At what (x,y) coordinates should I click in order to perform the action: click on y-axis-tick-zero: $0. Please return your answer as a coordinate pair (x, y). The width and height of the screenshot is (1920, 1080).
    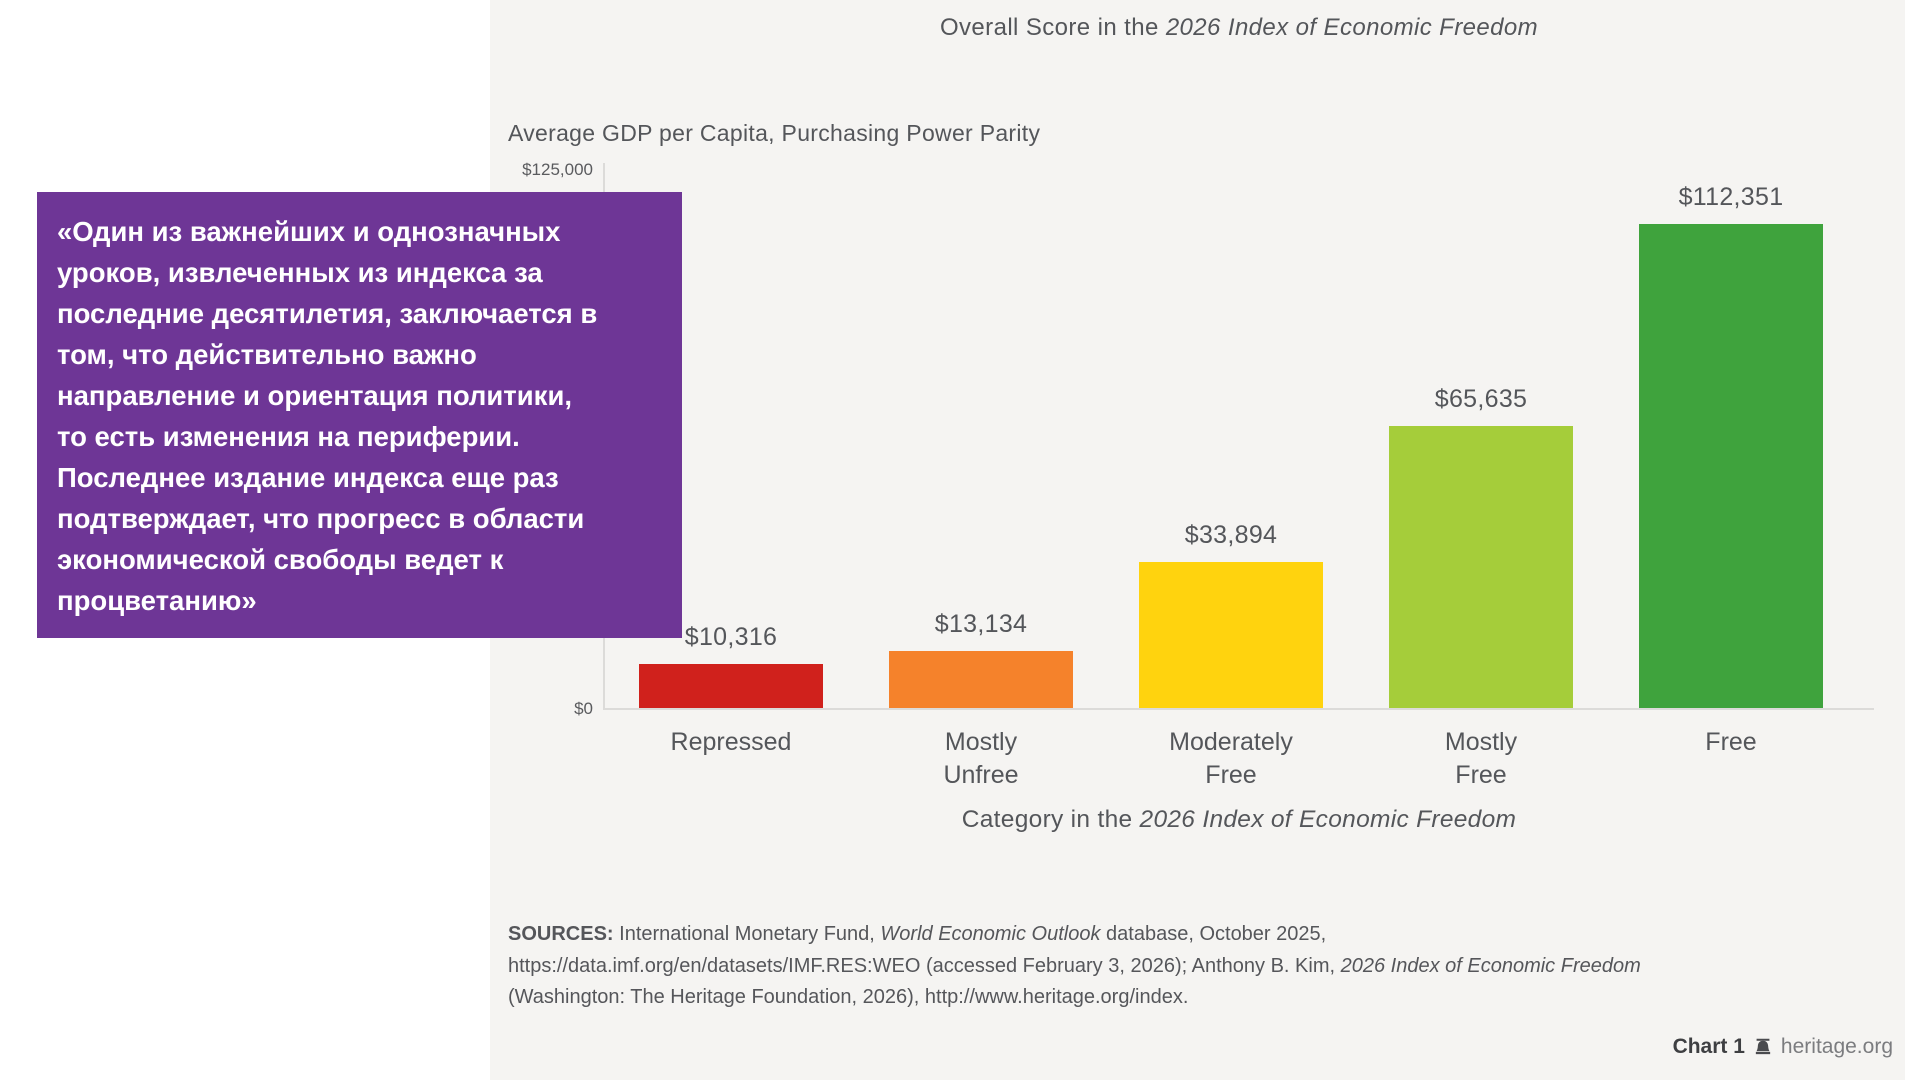
    Looking at the image, I should click on (583, 708).